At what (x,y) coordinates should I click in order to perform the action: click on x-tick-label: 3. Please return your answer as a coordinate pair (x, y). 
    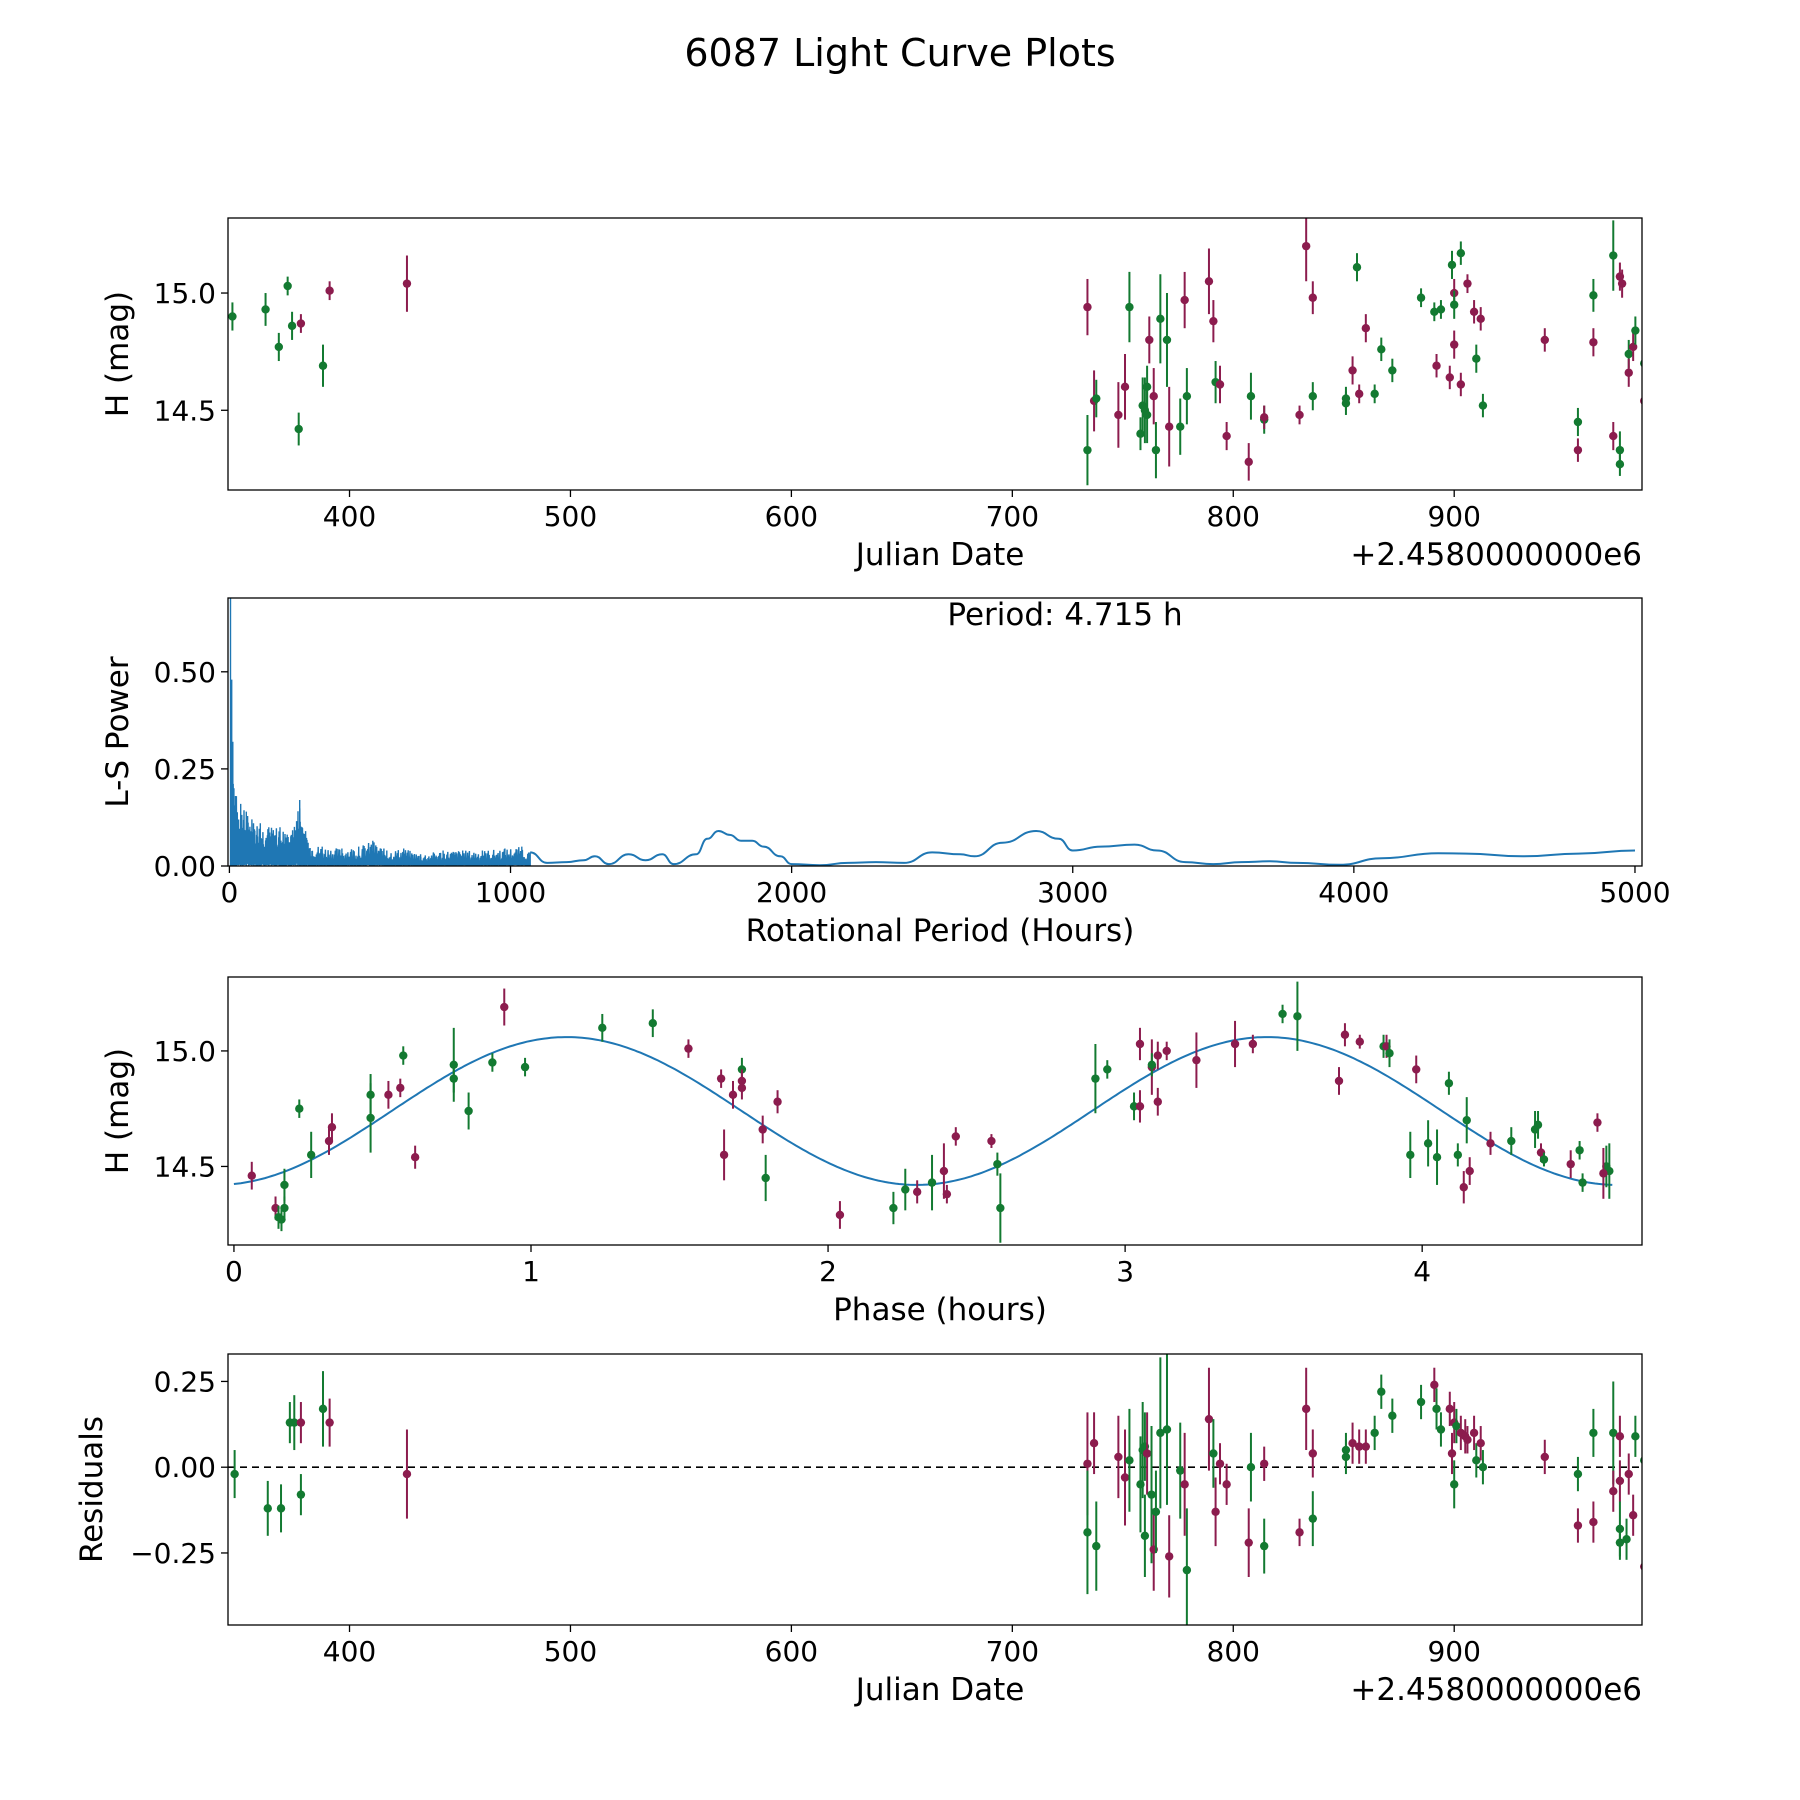
    Looking at the image, I should click on (1125, 1271).